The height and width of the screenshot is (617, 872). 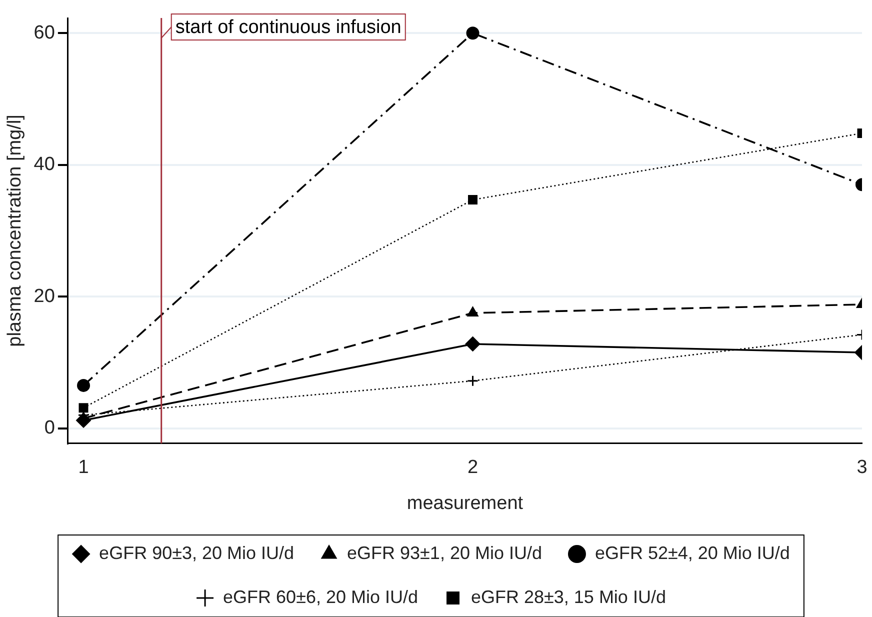 I want to click on x-tick-label: 3, so click(x=862, y=467).